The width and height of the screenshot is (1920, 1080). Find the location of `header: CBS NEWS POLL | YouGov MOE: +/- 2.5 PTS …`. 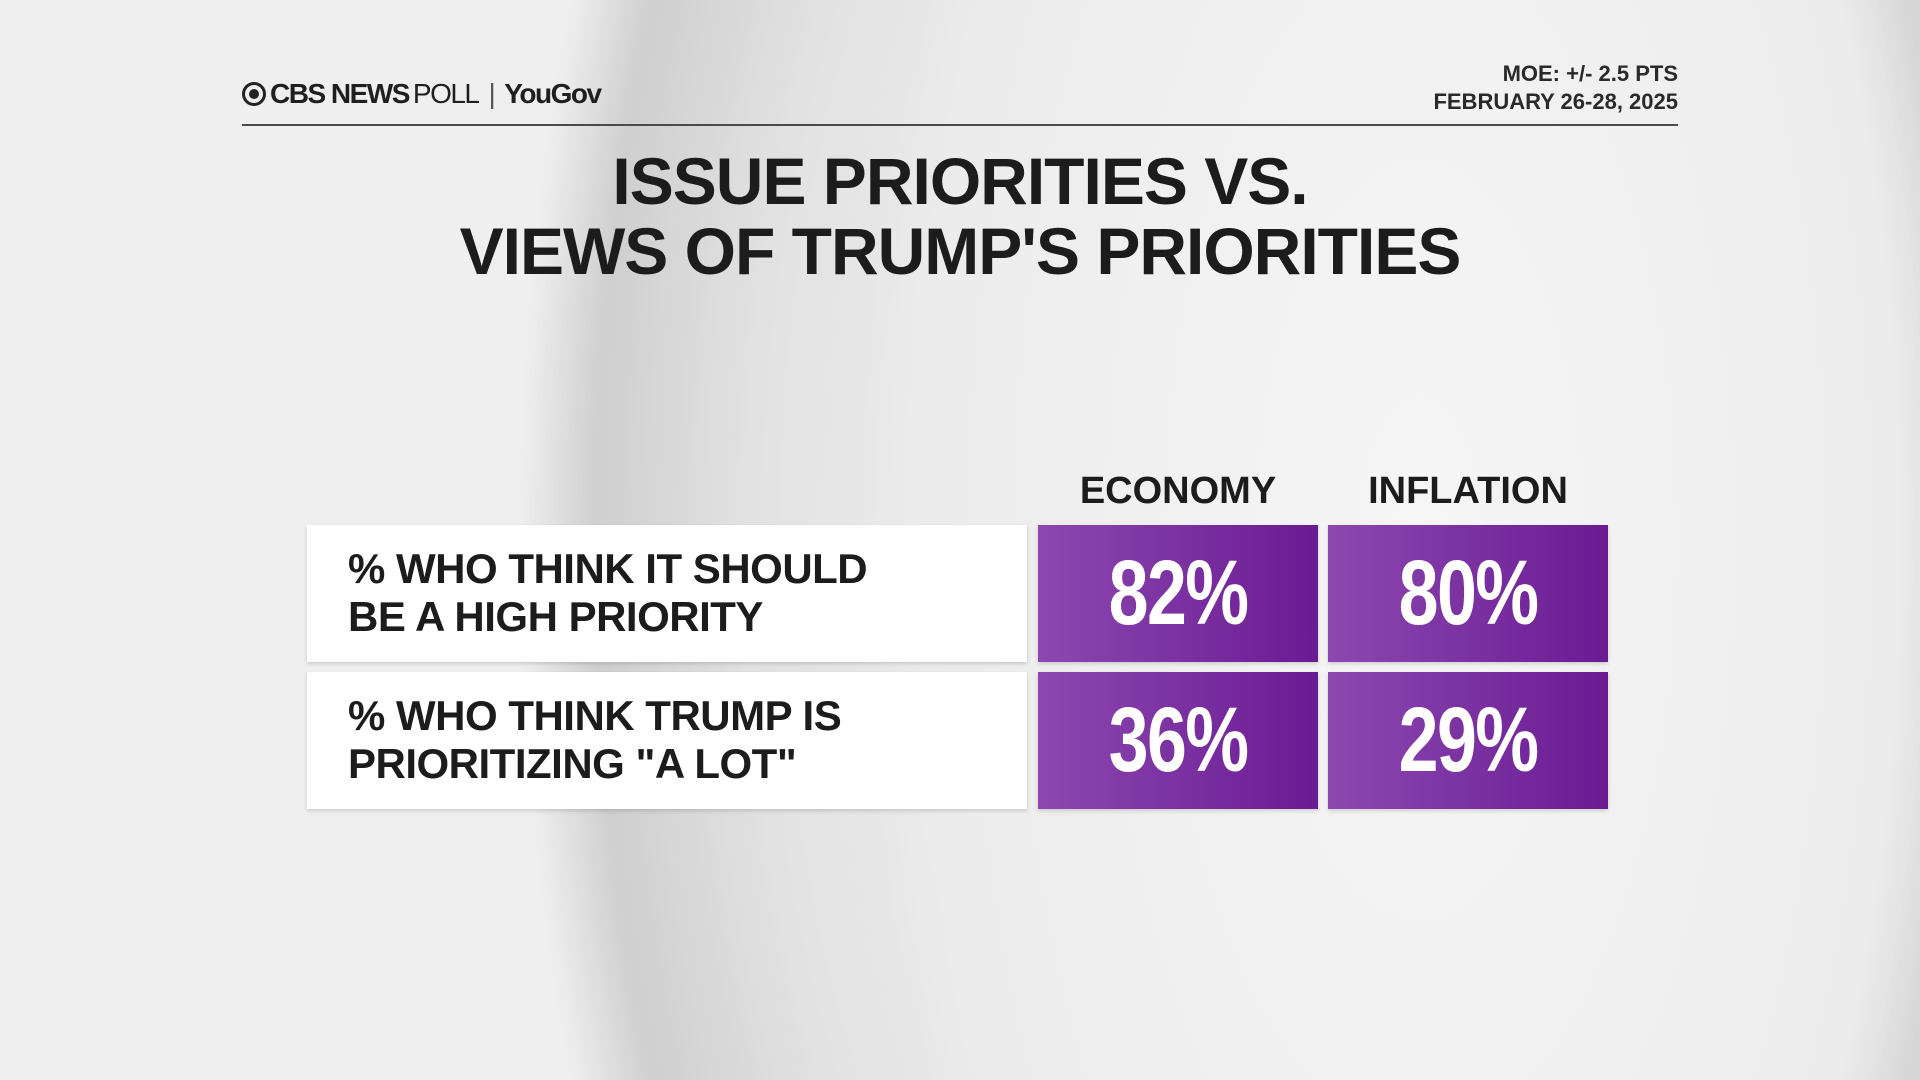

header: CBS NEWS POLL | YouGov MOE: +/- 2.5 PTS … is located at coordinates (960, 93).